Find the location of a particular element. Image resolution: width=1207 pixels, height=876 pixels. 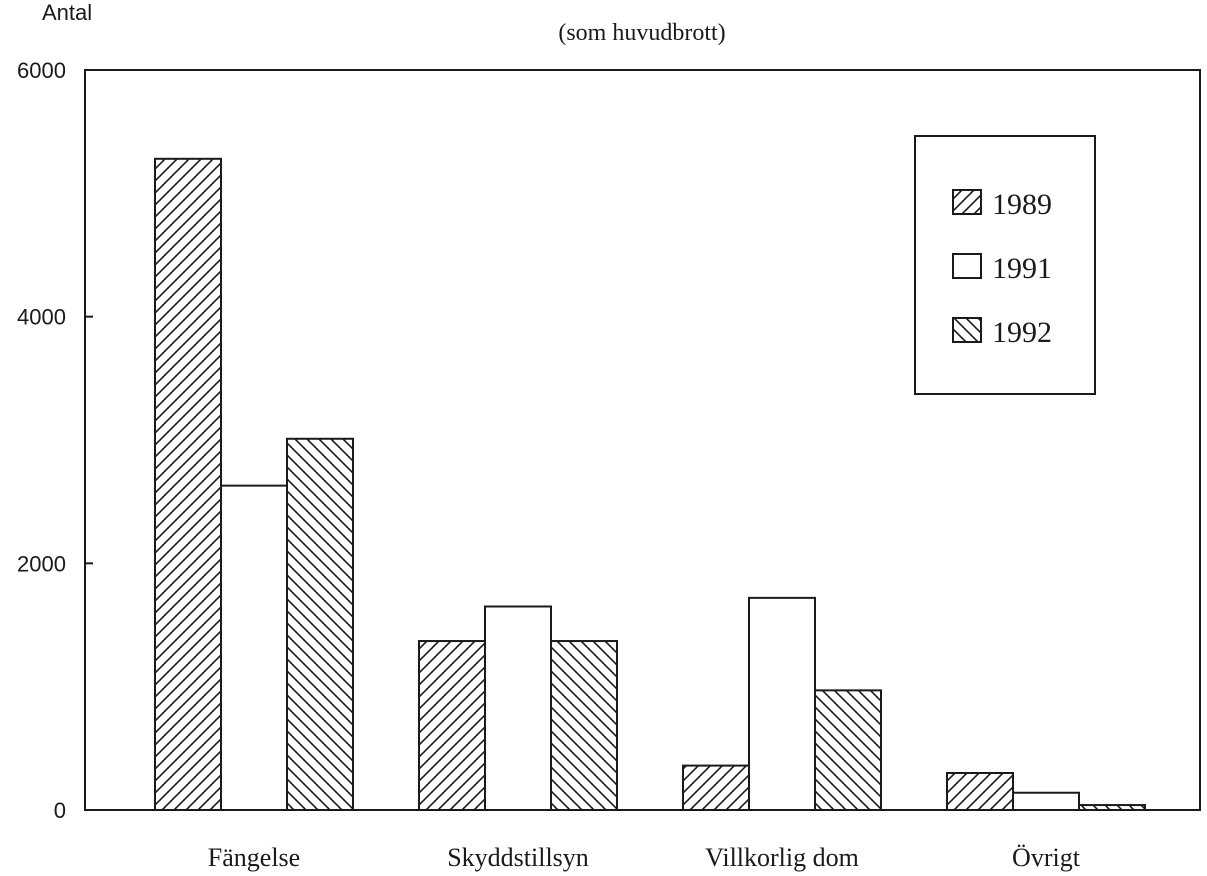

legend-label-1992: 1992 is located at coordinates (1022, 332).